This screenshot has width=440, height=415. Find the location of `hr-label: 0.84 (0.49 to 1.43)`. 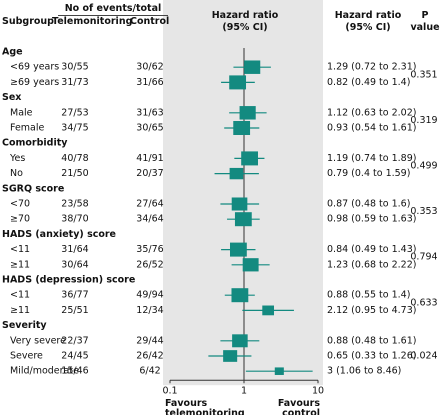

hr-label: 0.84 (0.49 to 1.43) is located at coordinates (371, 249).